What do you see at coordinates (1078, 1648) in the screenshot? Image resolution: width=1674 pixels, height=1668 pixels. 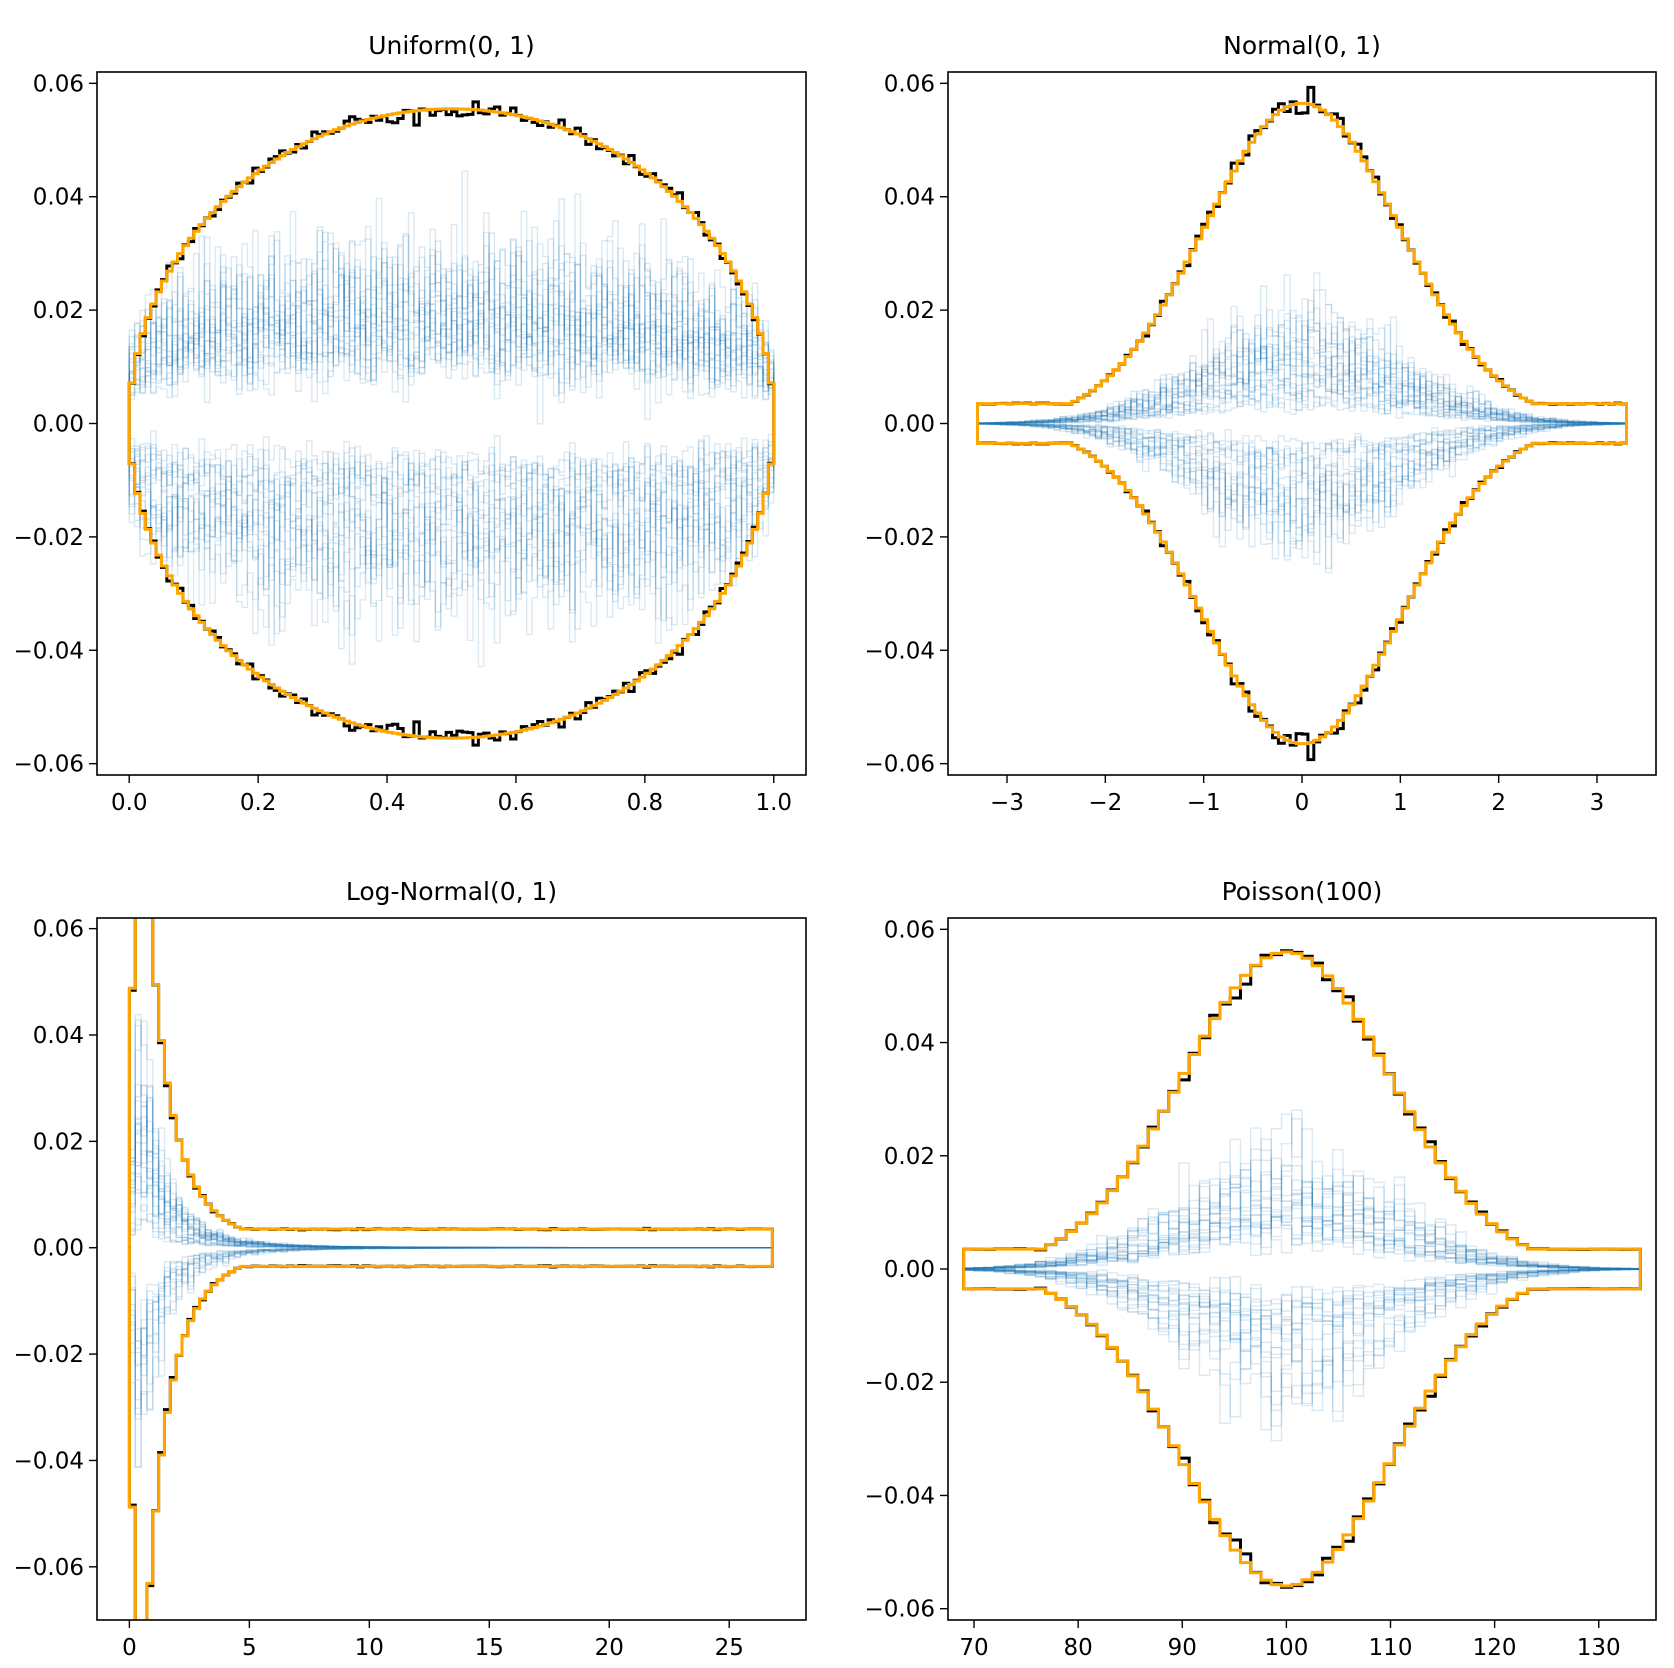 I see `x-tick-label: 80` at bounding box center [1078, 1648].